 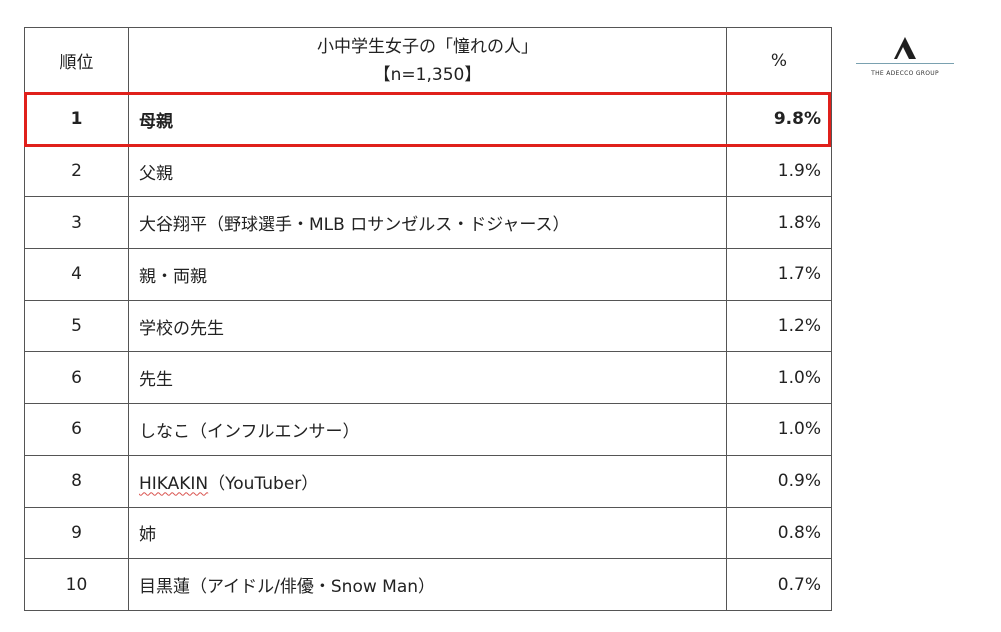 What do you see at coordinates (76, 171) in the screenshot?
I see `row-rank: 2` at bounding box center [76, 171].